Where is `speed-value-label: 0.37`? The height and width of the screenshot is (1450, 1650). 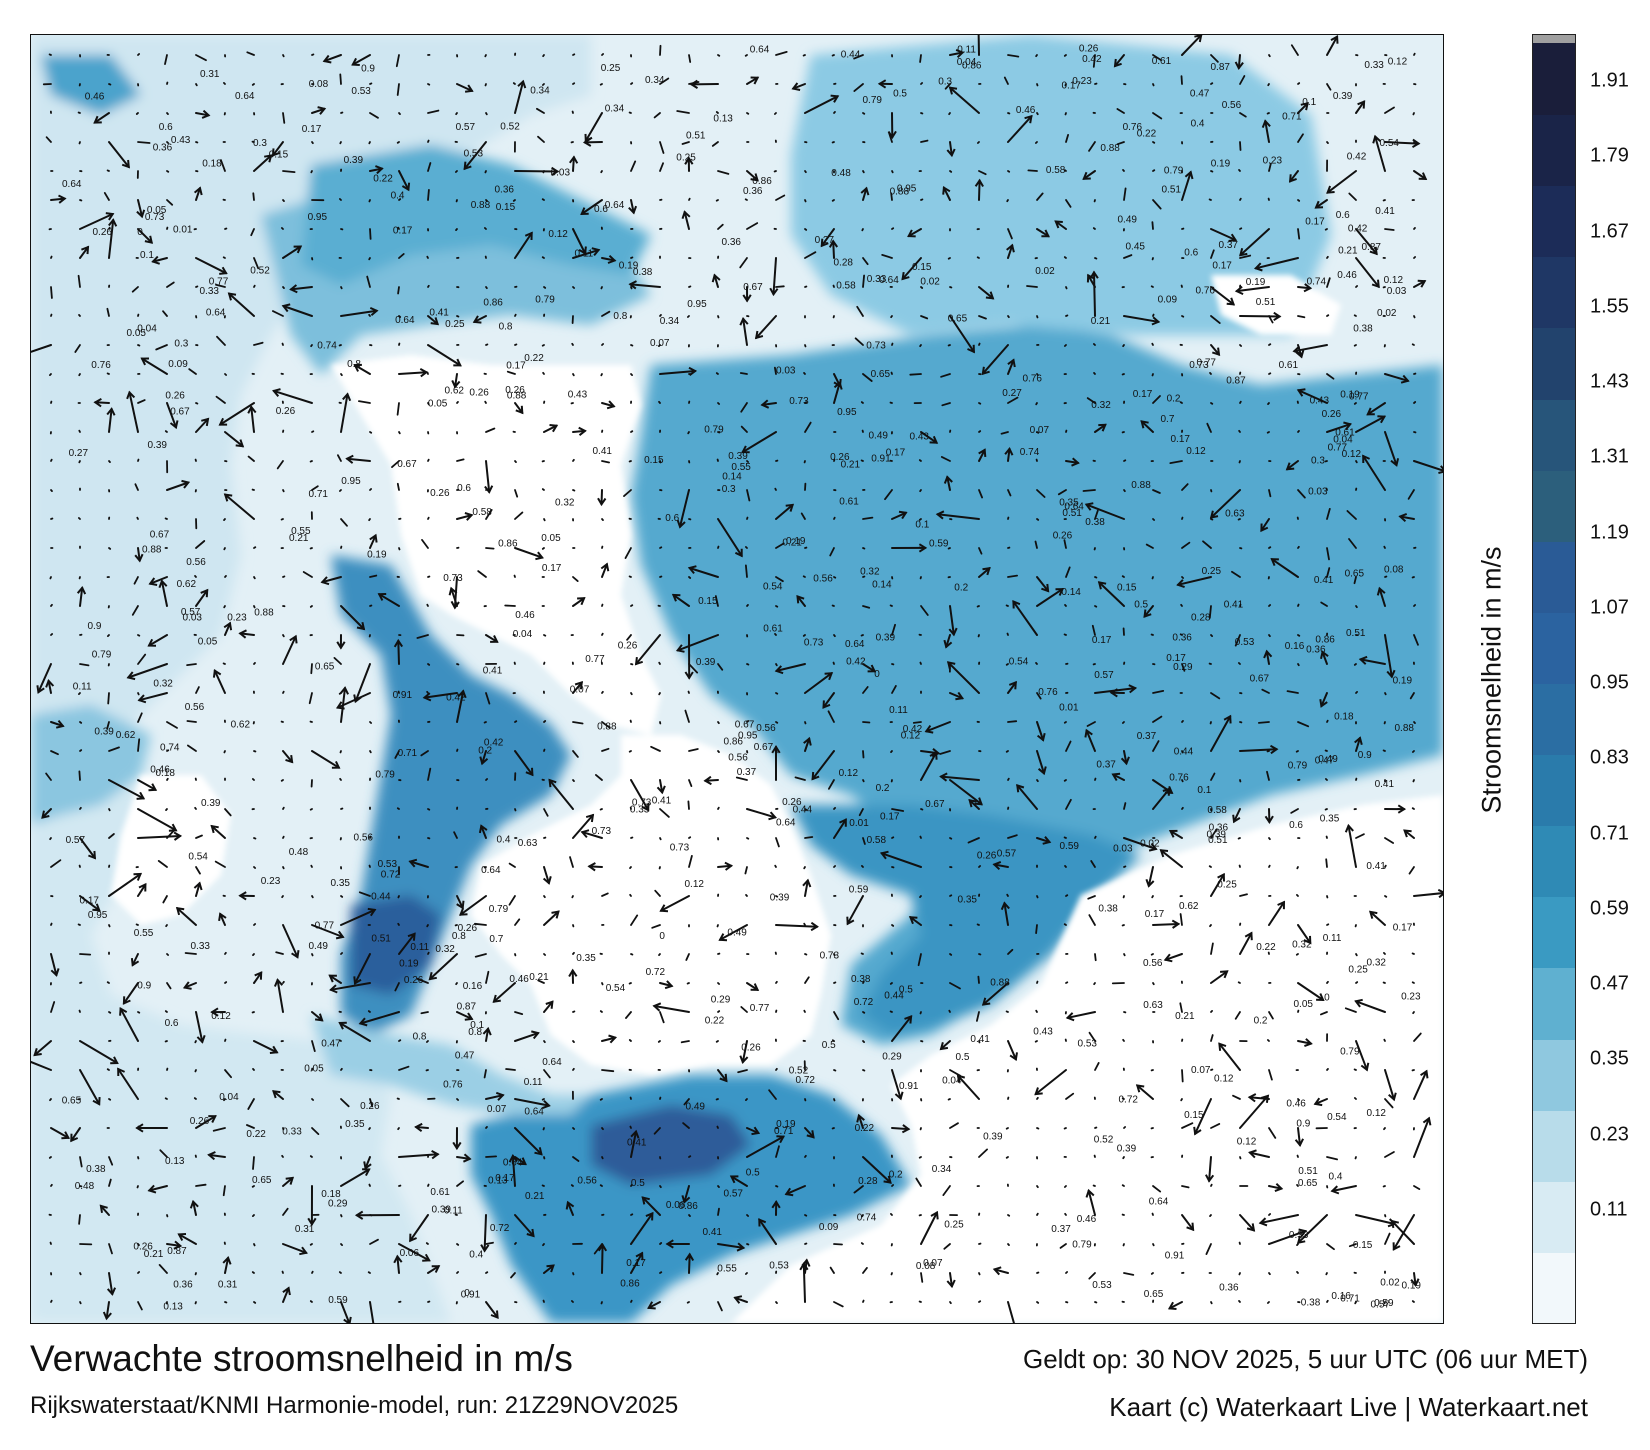 speed-value-label: 0.37 is located at coordinates (747, 772).